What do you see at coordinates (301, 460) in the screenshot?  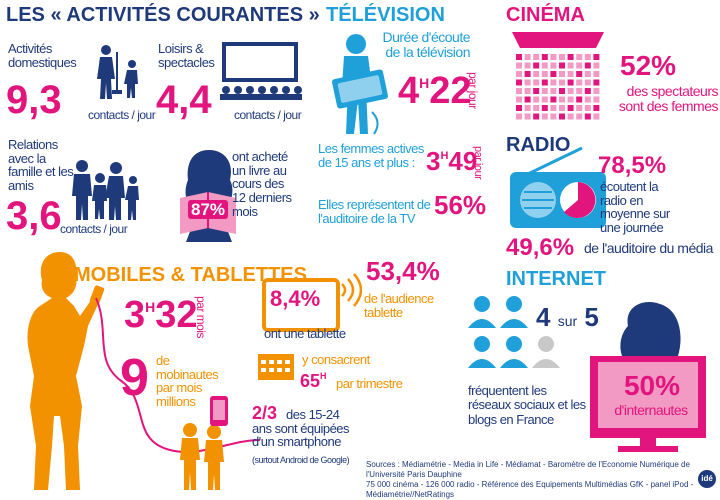 I see `smartphone-note: (surtout Android de Google)` at bounding box center [301, 460].